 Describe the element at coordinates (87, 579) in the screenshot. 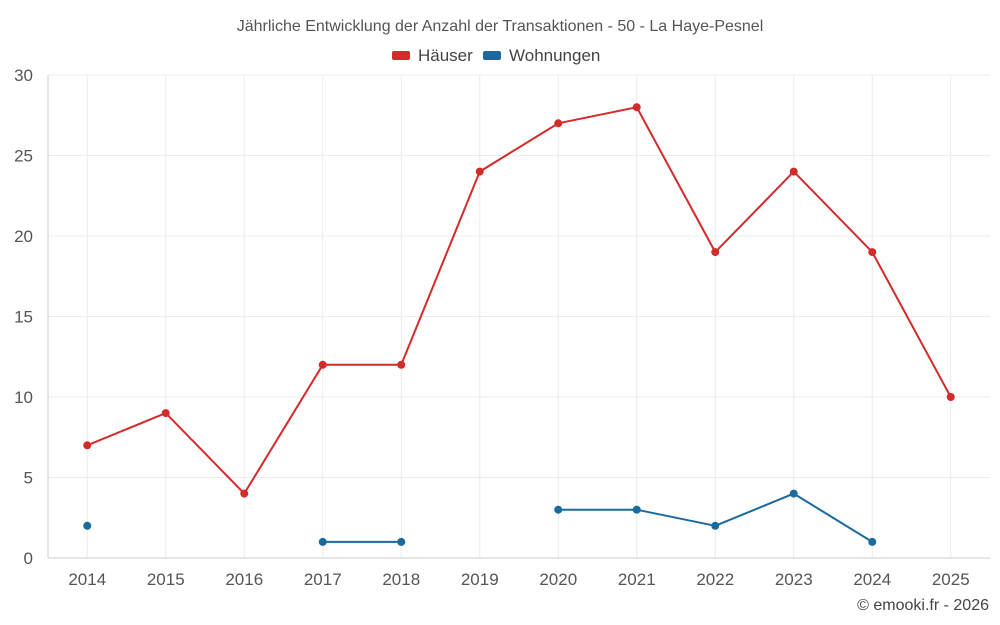

I see `x-tick-label-2014: 2014` at that location.